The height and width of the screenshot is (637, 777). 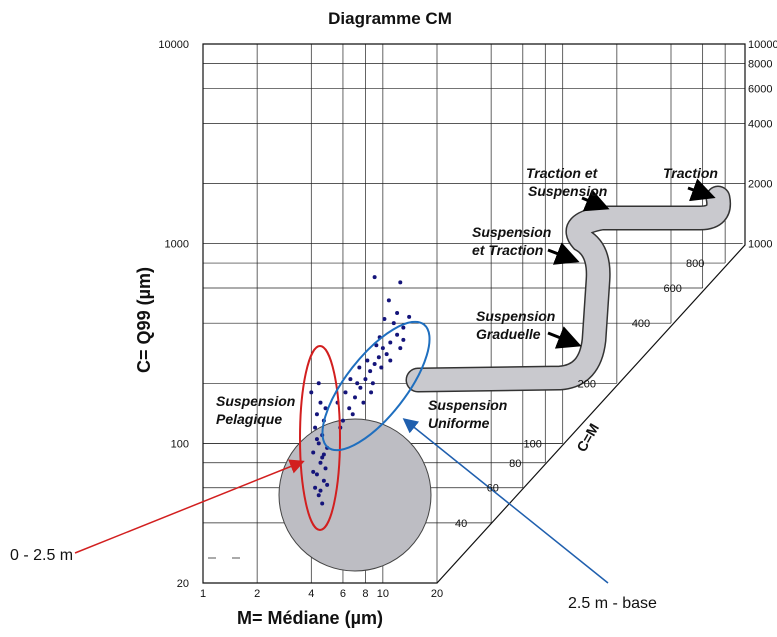 What do you see at coordinates (459, 423) in the screenshot?
I see `annotation: Uniforme` at bounding box center [459, 423].